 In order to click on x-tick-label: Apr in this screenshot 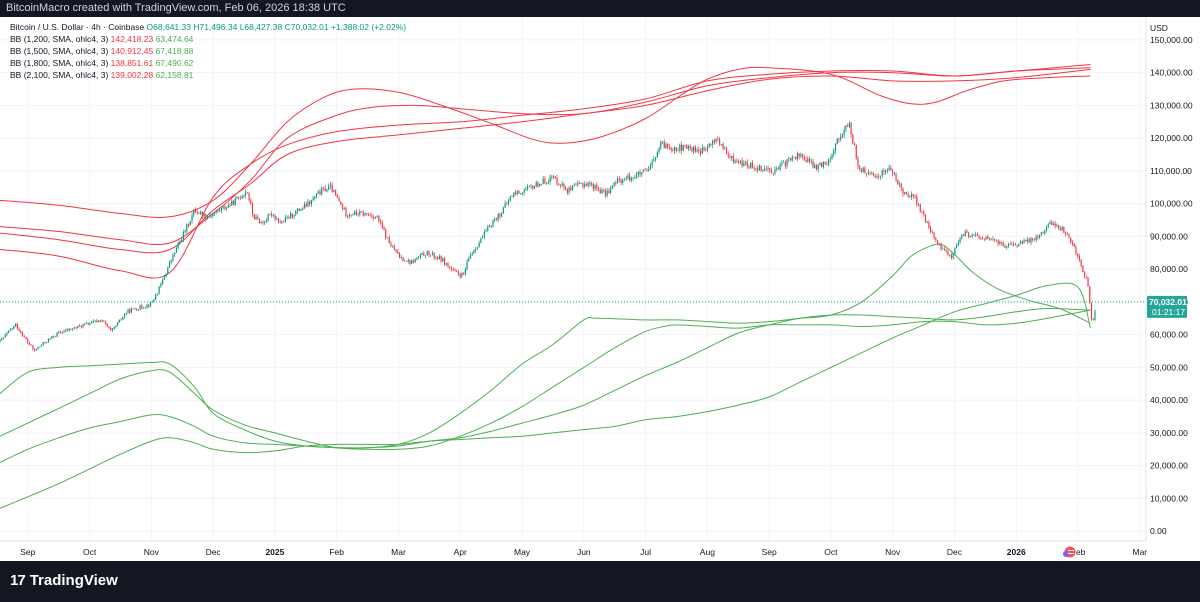, I will do `click(460, 552)`.